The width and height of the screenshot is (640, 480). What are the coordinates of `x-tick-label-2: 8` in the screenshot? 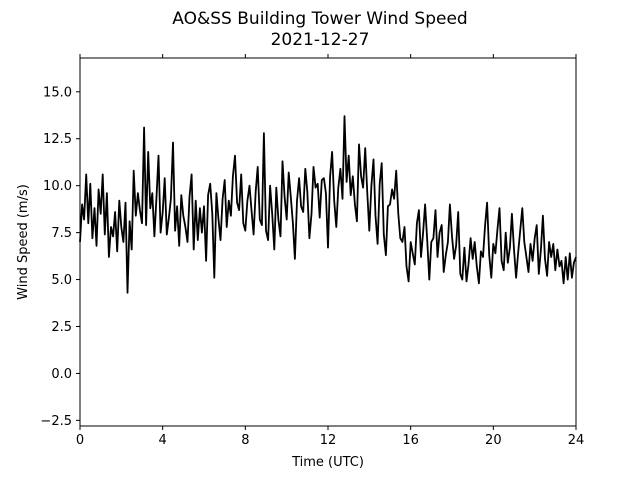 It's located at (245, 440).